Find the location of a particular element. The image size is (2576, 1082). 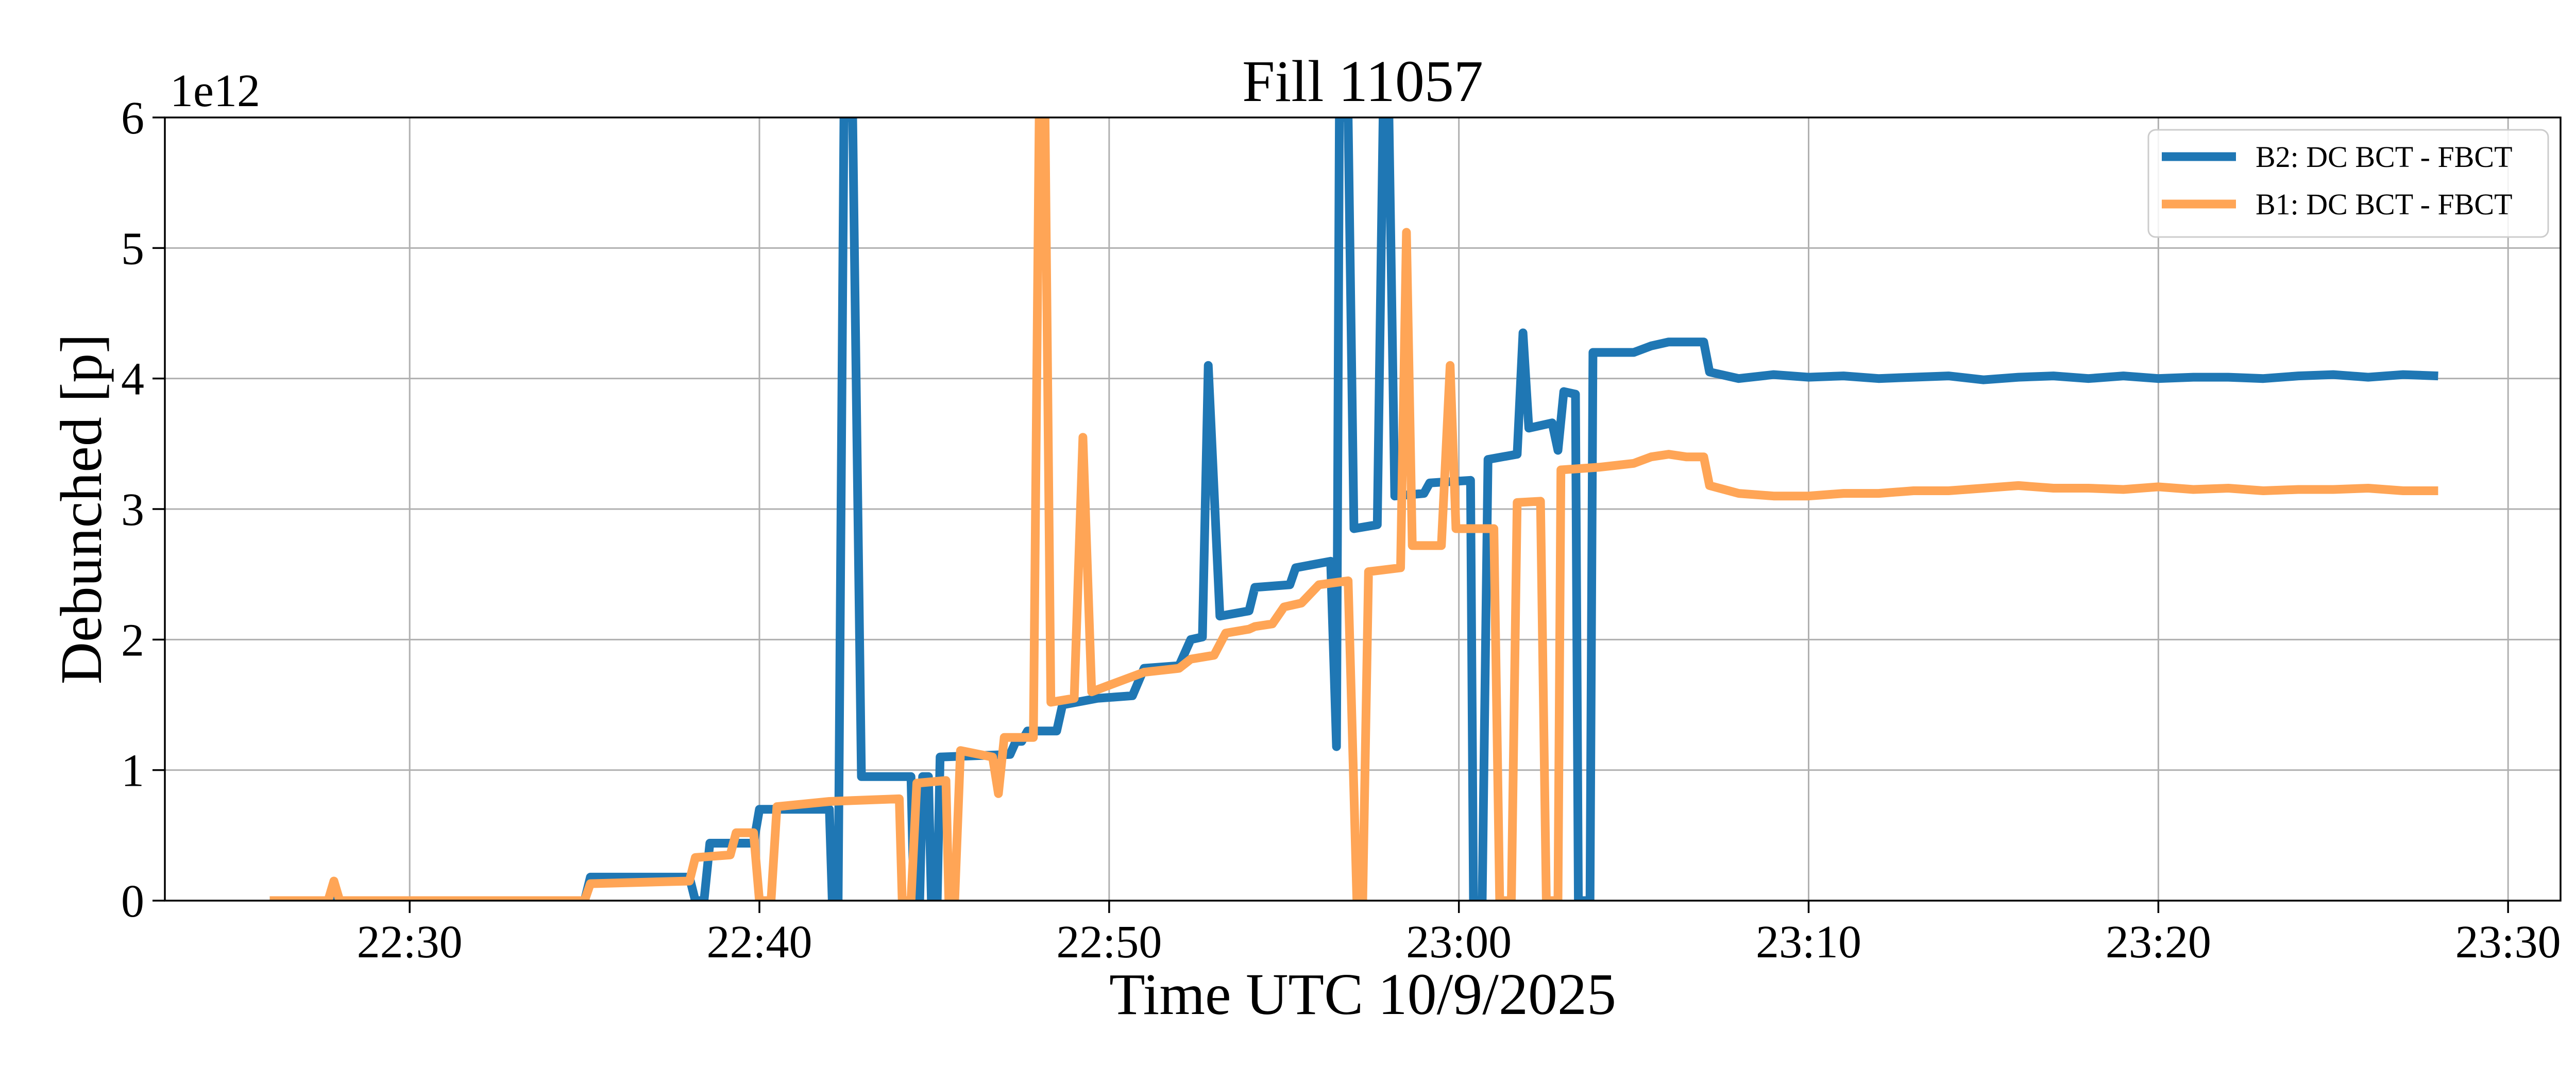

y-tick-label: 5 is located at coordinates (132, 248).